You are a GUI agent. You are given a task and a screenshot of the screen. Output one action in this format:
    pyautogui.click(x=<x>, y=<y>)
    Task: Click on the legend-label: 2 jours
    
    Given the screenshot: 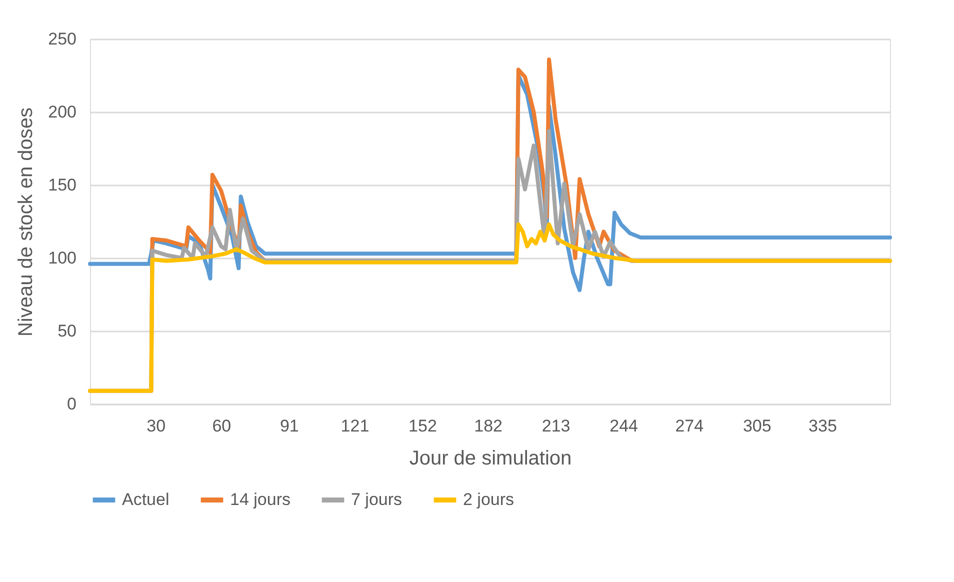 What is the action you would take?
    pyautogui.click(x=488, y=499)
    